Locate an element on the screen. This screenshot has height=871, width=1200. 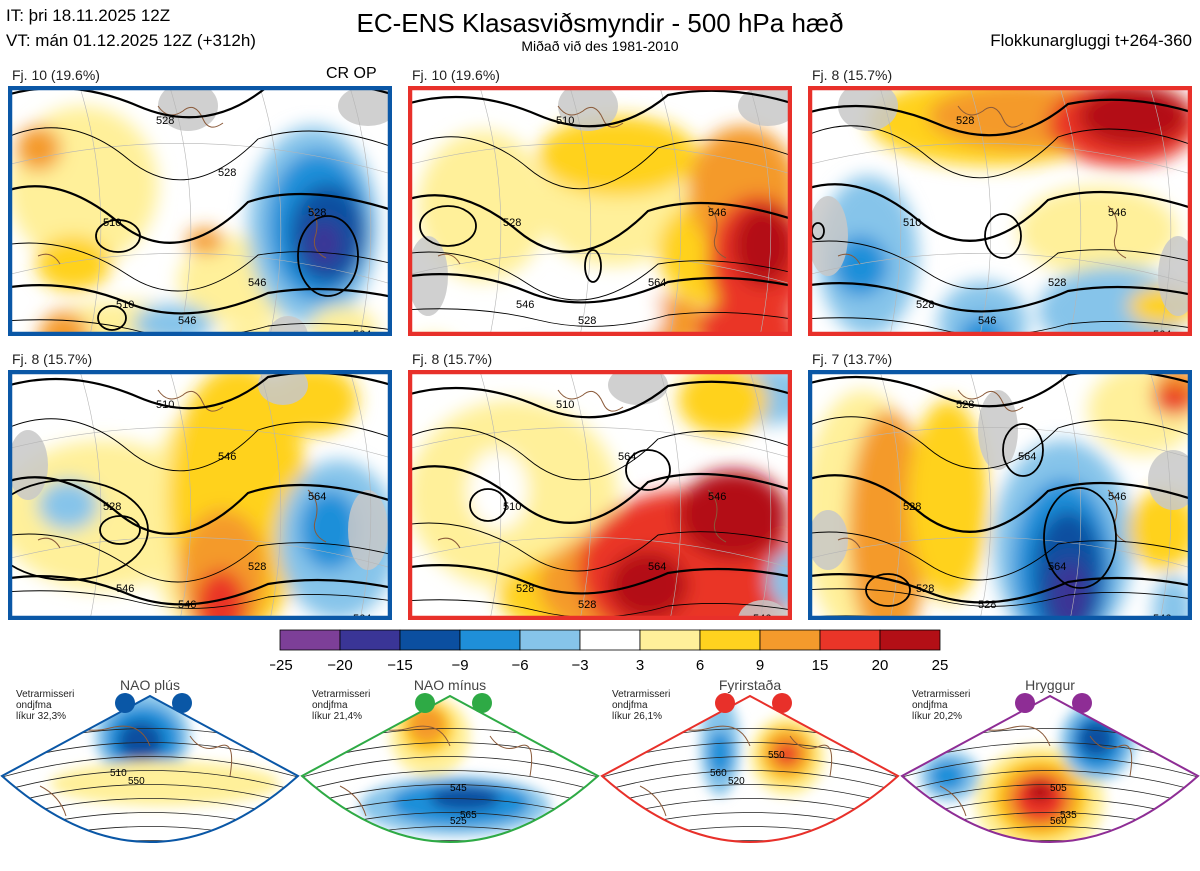
contour-label: 550 is located at coordinates (136, 781).